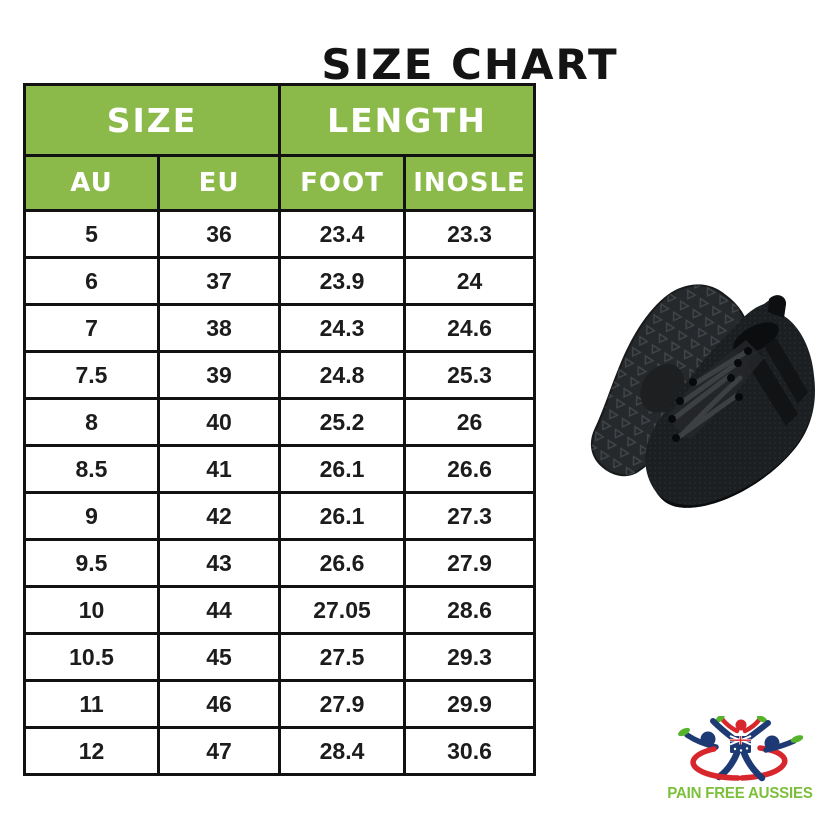  I want to click on table-cell: 24.8, so click(342, 375).